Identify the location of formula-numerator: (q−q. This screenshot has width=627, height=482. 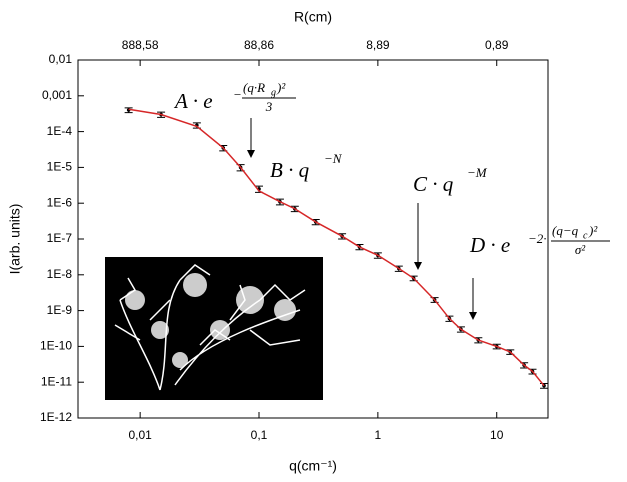
(565, 230).